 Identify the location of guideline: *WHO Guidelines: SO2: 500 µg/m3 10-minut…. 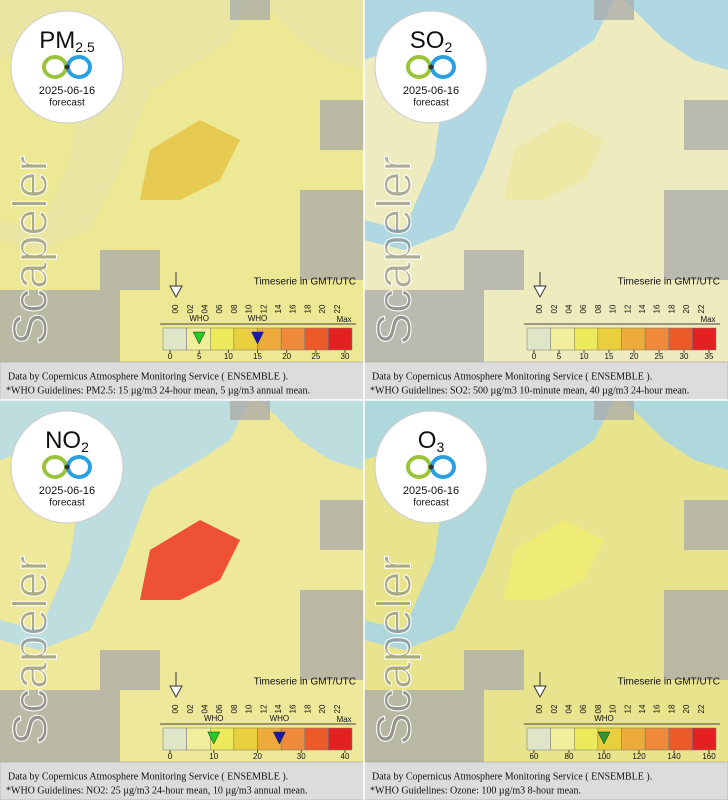
(529, 390).